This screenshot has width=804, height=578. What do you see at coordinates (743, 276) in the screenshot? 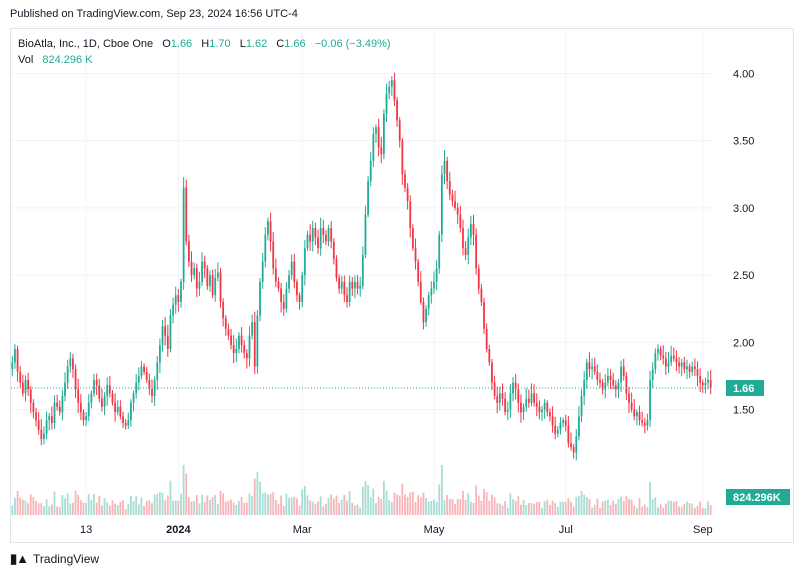
I see `y-tick-label: 2.50` at bounding box center [743, 276].